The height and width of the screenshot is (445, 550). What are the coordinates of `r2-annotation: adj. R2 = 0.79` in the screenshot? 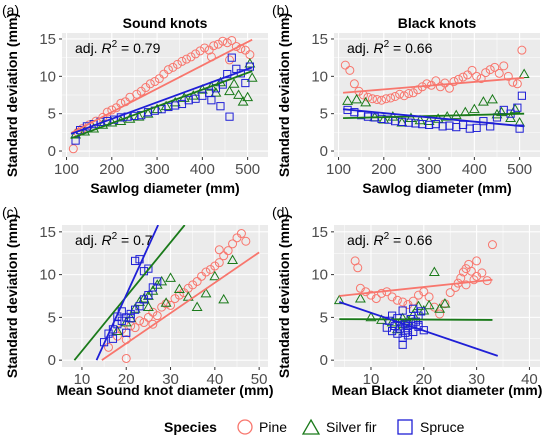 It's located at (118, 47).